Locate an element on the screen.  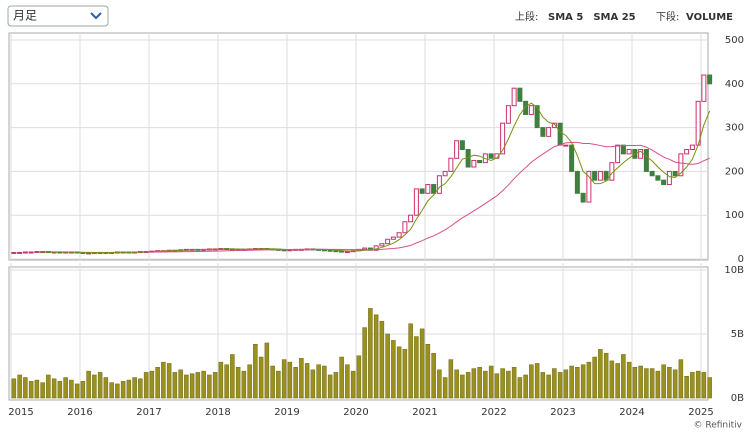
period-label: 月足 is located at coordinates (25, 16).